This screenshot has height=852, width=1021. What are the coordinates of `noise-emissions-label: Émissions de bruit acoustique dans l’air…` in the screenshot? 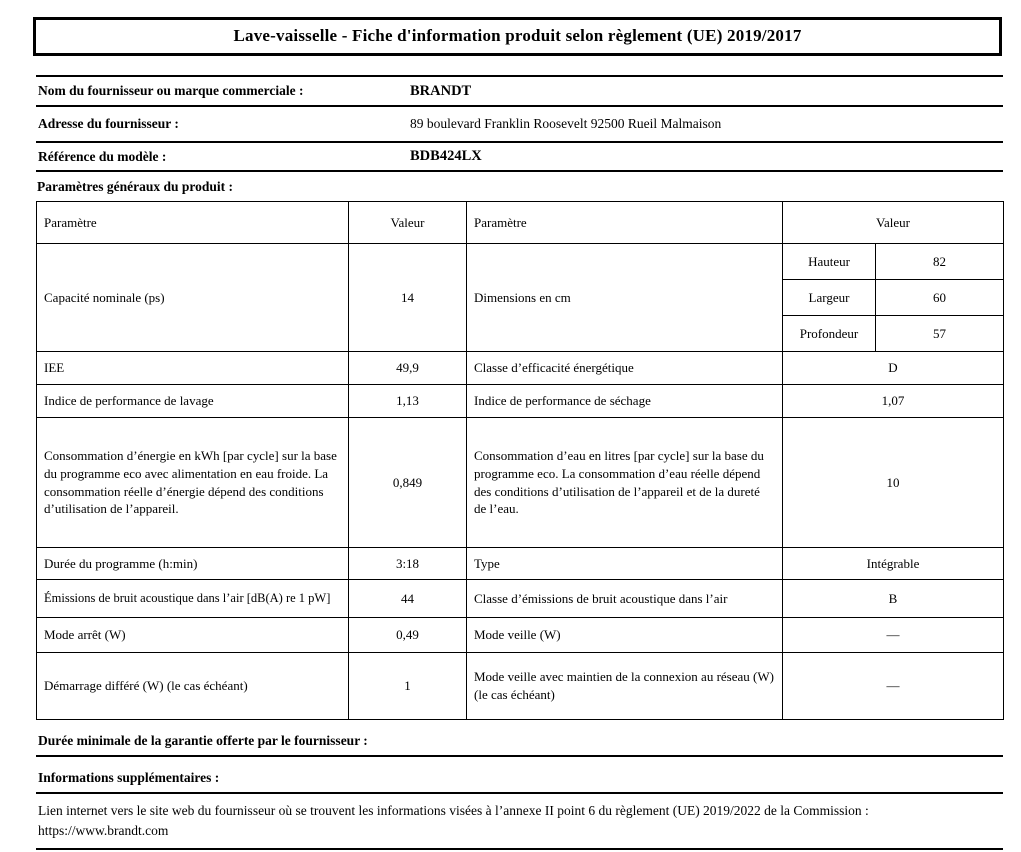 It's located at (192, 598).